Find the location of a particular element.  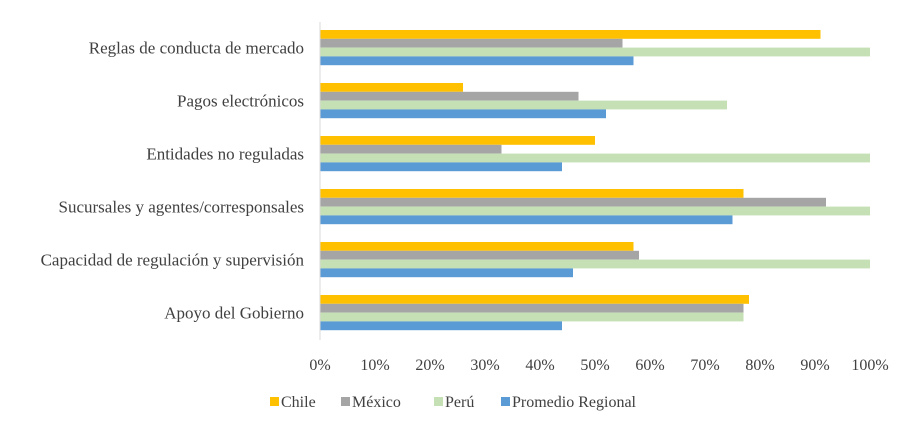

legend-swatch-chile is located at coordinates (274, 401).